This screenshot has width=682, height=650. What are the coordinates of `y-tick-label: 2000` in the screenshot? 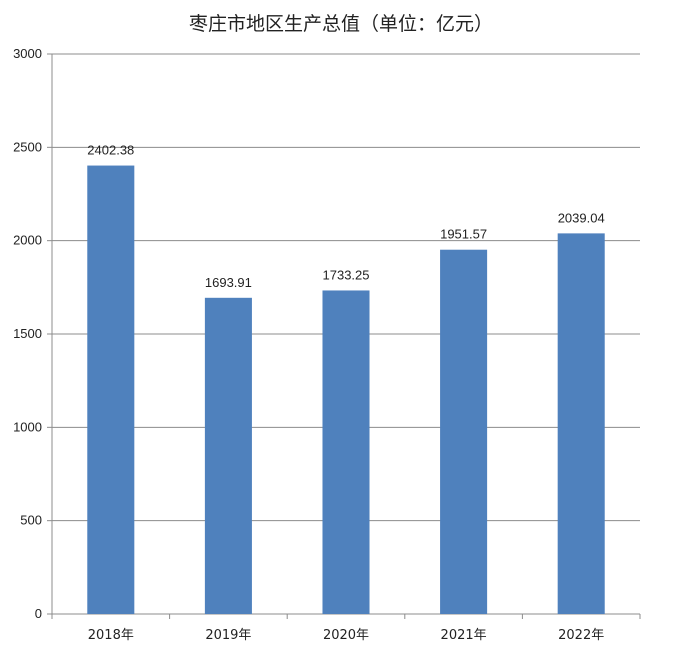 It's located at (27, 240).